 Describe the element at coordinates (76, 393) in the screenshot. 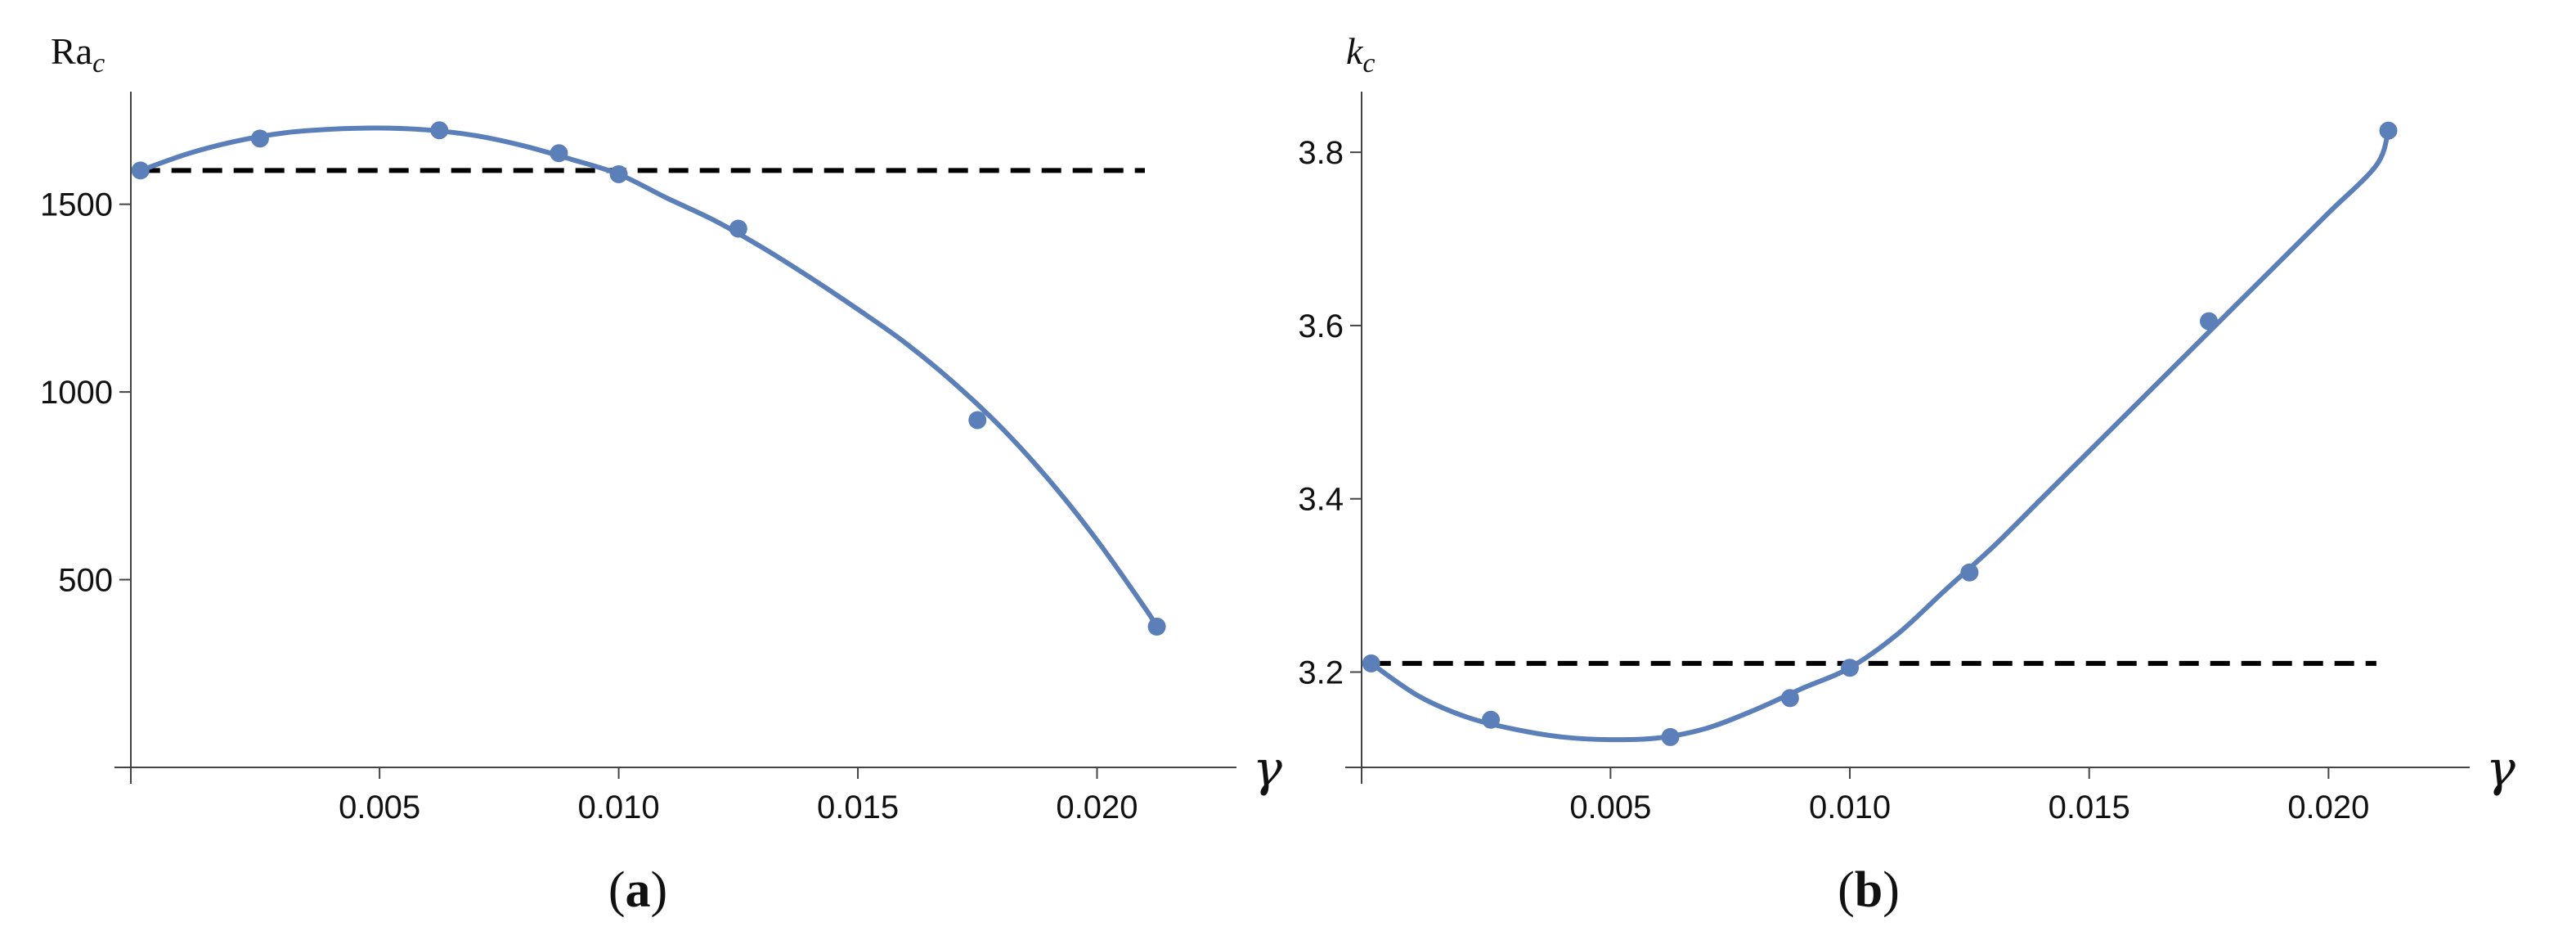

I see `panel-a-y-tick-label: 1000` at that location.